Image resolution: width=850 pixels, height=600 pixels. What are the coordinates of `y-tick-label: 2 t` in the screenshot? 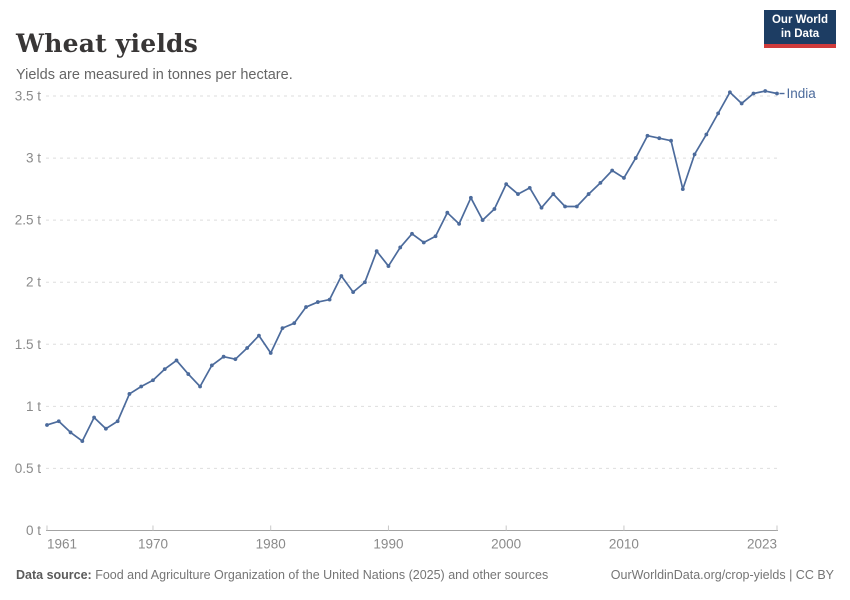 It's located at (33, 282).